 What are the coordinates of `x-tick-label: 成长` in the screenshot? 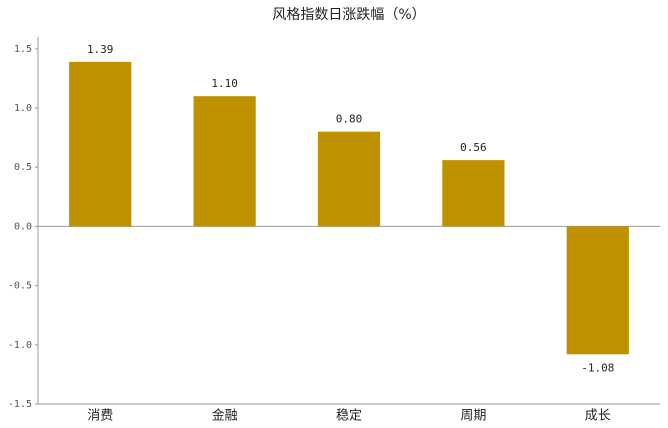 It's located at (598, 416).